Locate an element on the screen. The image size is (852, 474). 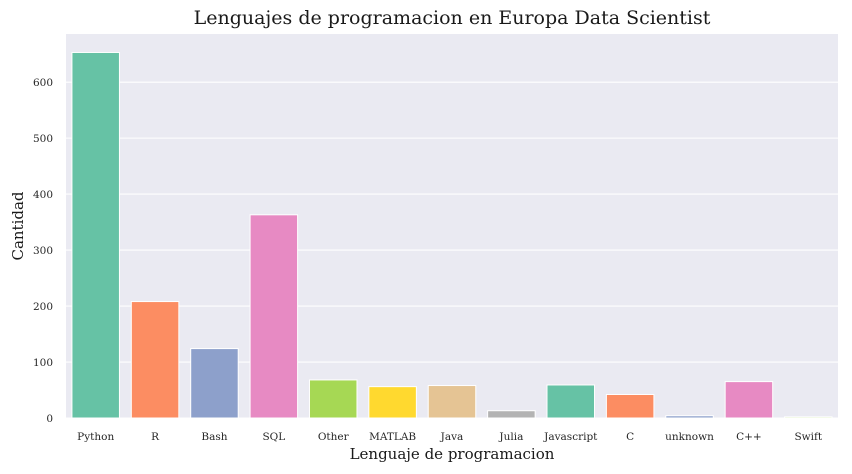
x-tick-label: Julia is located at coordinates (510, 437).